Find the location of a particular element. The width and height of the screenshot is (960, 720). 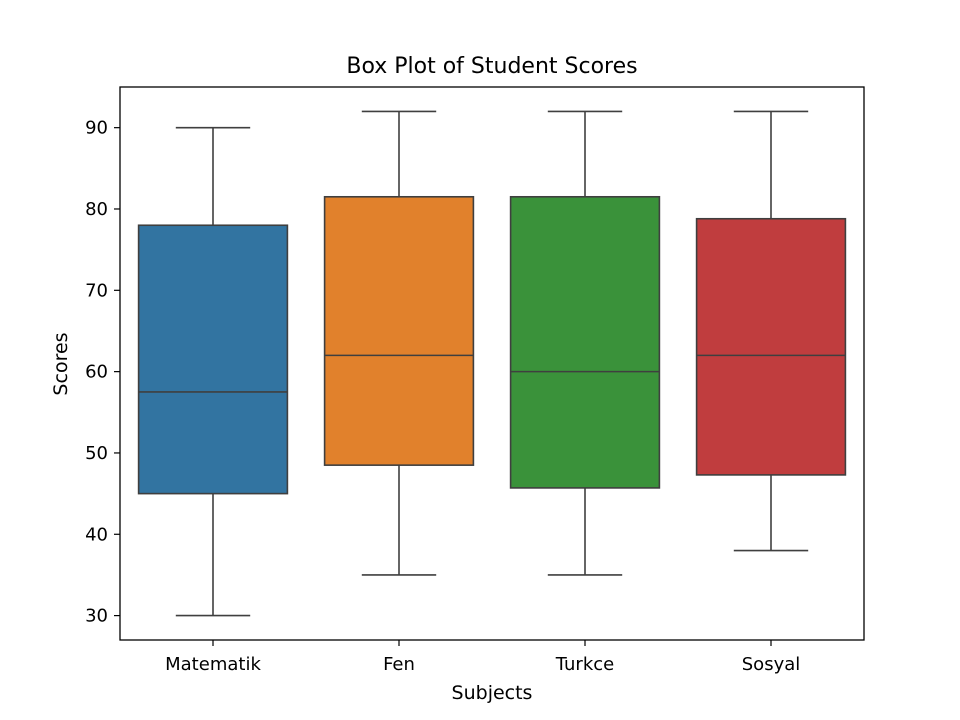

y-tick-label: 40 is located at coordinates (96, 534).